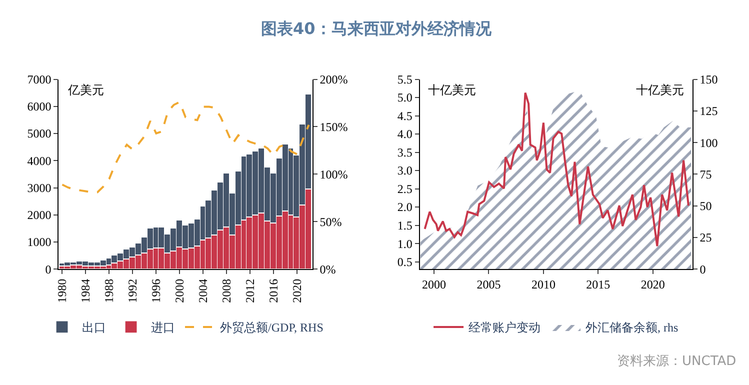 Image resolution: width=749 pixels, height=385 pixels. Describe the element at coordinates (709, 79) in the screenshot. I see `y2-tick-label: 150` at that location.